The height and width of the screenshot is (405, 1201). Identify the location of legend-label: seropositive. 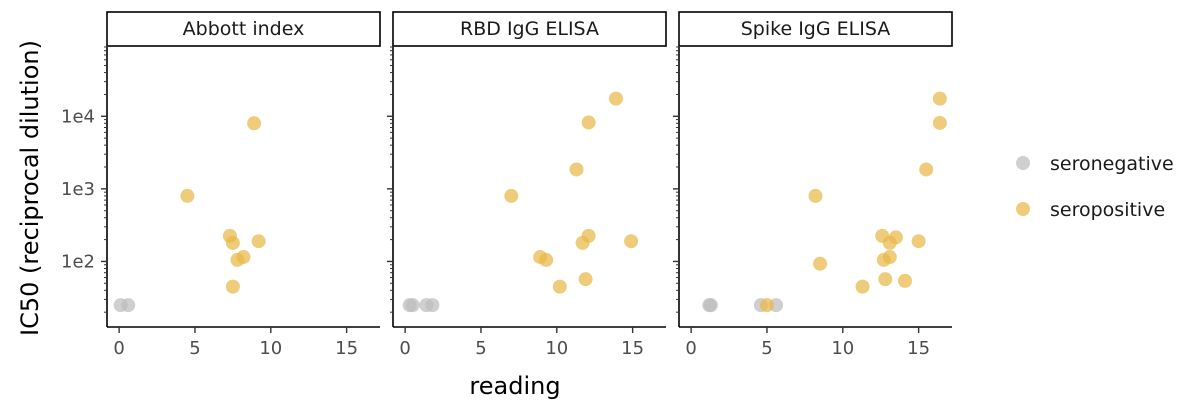
(1107, 210).